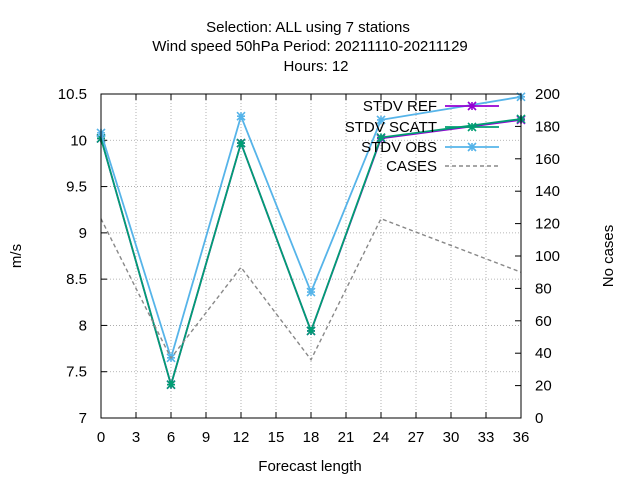 This screenshot has height=480, width=640. I want to click on y2-axis-label: No cases, so click(608, 256).